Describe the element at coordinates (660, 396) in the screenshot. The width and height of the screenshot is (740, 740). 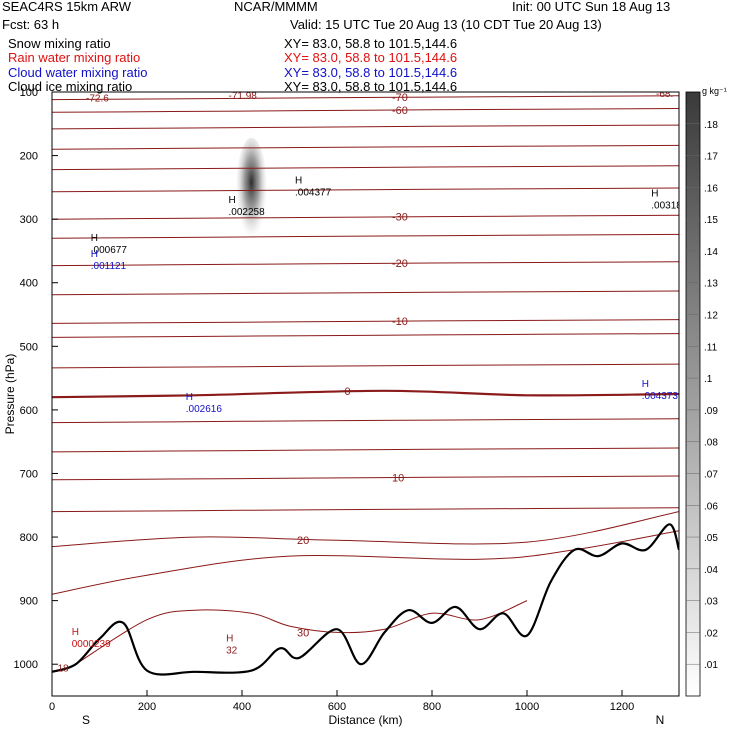
I see `extremum-value: .004373` at that location.